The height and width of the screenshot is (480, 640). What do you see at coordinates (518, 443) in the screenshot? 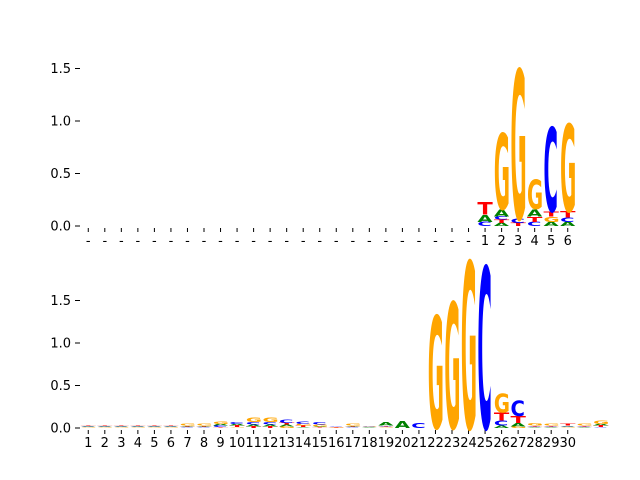
I see `position-label: 27` at bounding box center [518, 443].